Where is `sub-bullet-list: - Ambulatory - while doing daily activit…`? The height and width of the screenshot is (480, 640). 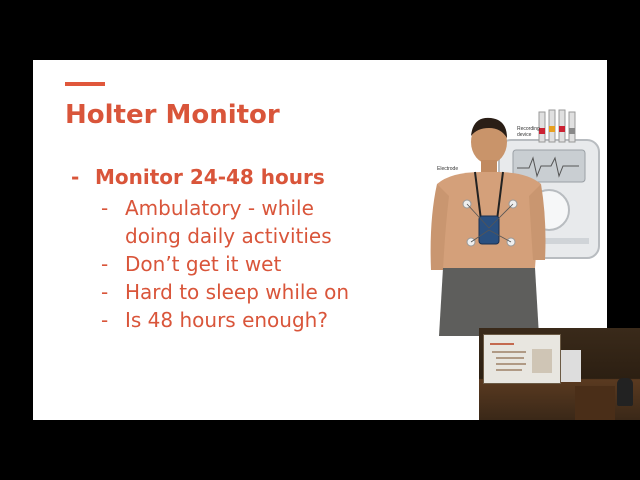
sub-bullet-list: - Ambulatory - while doing daily activit… is located at coordinates (231, 264).